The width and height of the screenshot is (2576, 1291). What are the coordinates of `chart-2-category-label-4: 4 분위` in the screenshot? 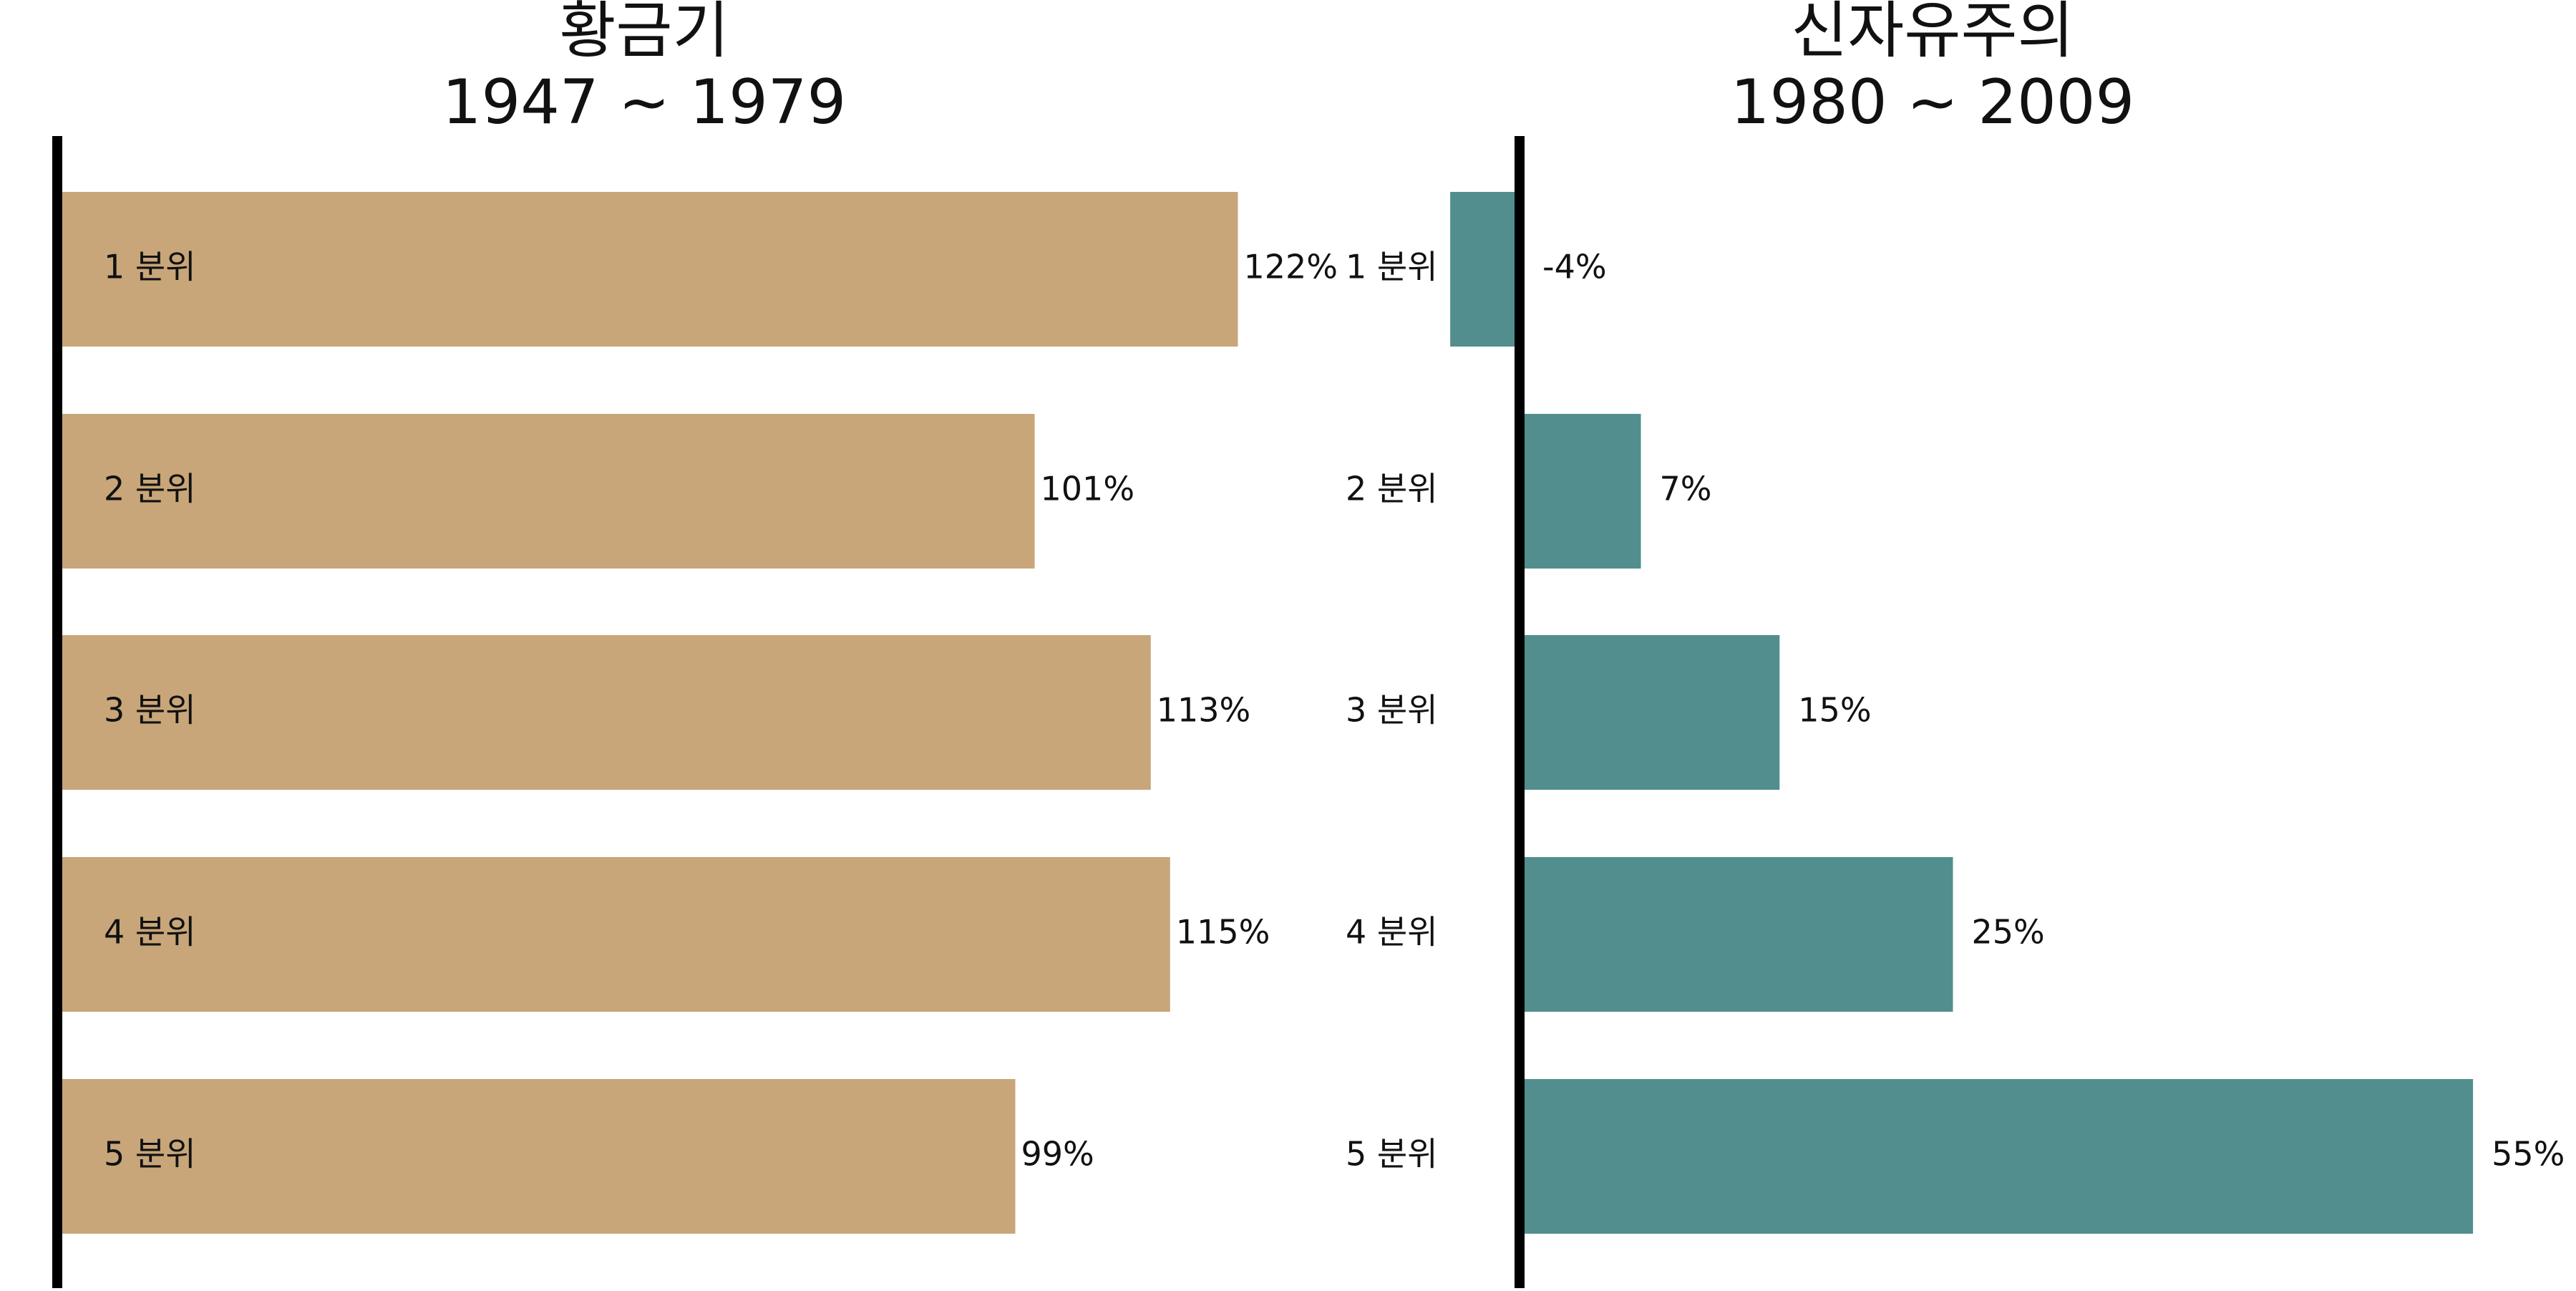 It's located at (1392, 932).